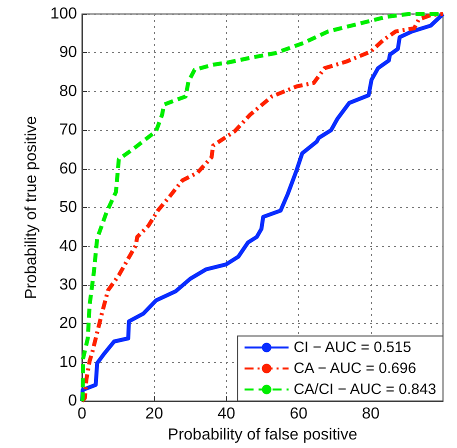 Image resolution: width=457 pixels, height=448 pixels. I want to click on x-tick-label: 40, so click(227, 414).